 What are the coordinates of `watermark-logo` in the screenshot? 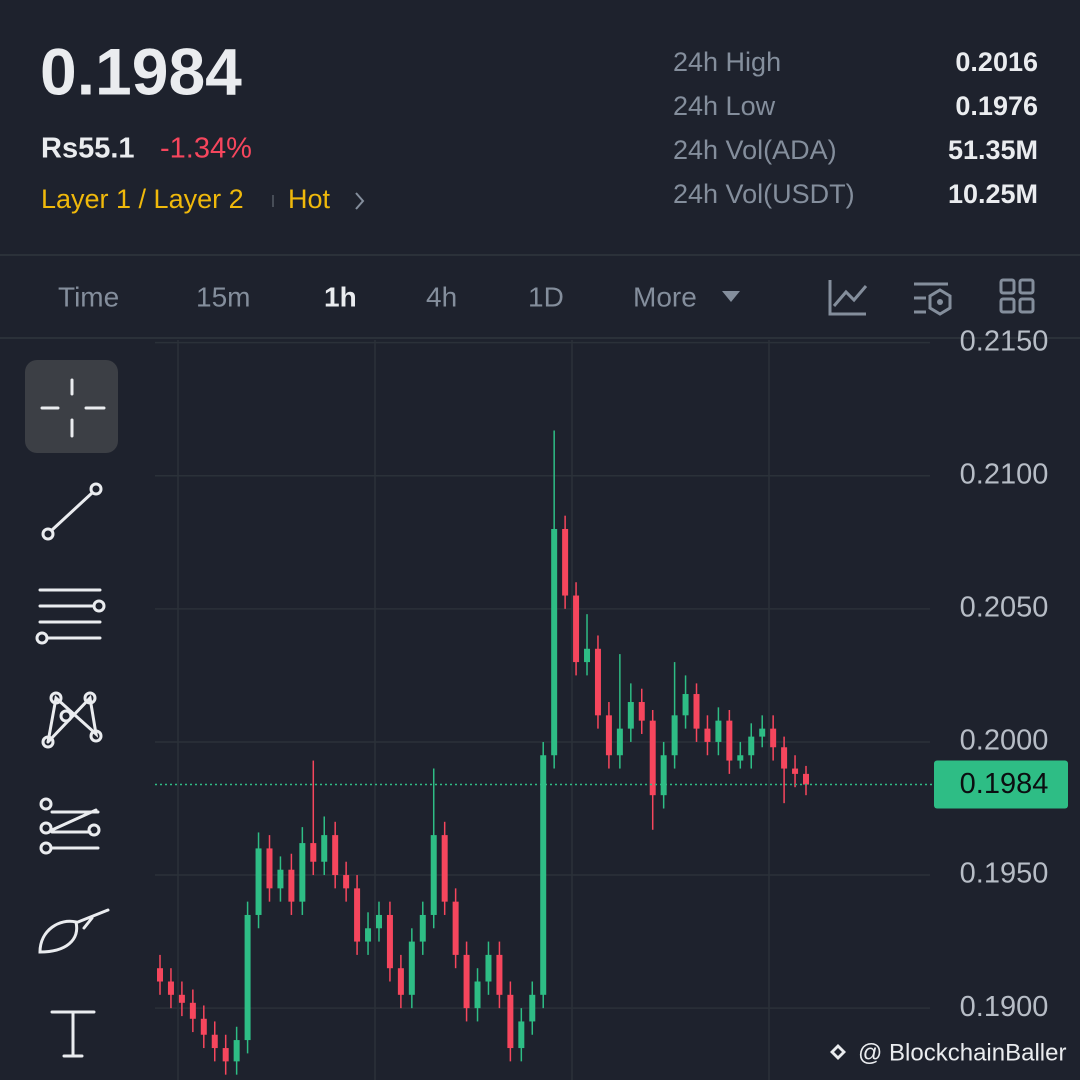 It's located at (838, 1052).